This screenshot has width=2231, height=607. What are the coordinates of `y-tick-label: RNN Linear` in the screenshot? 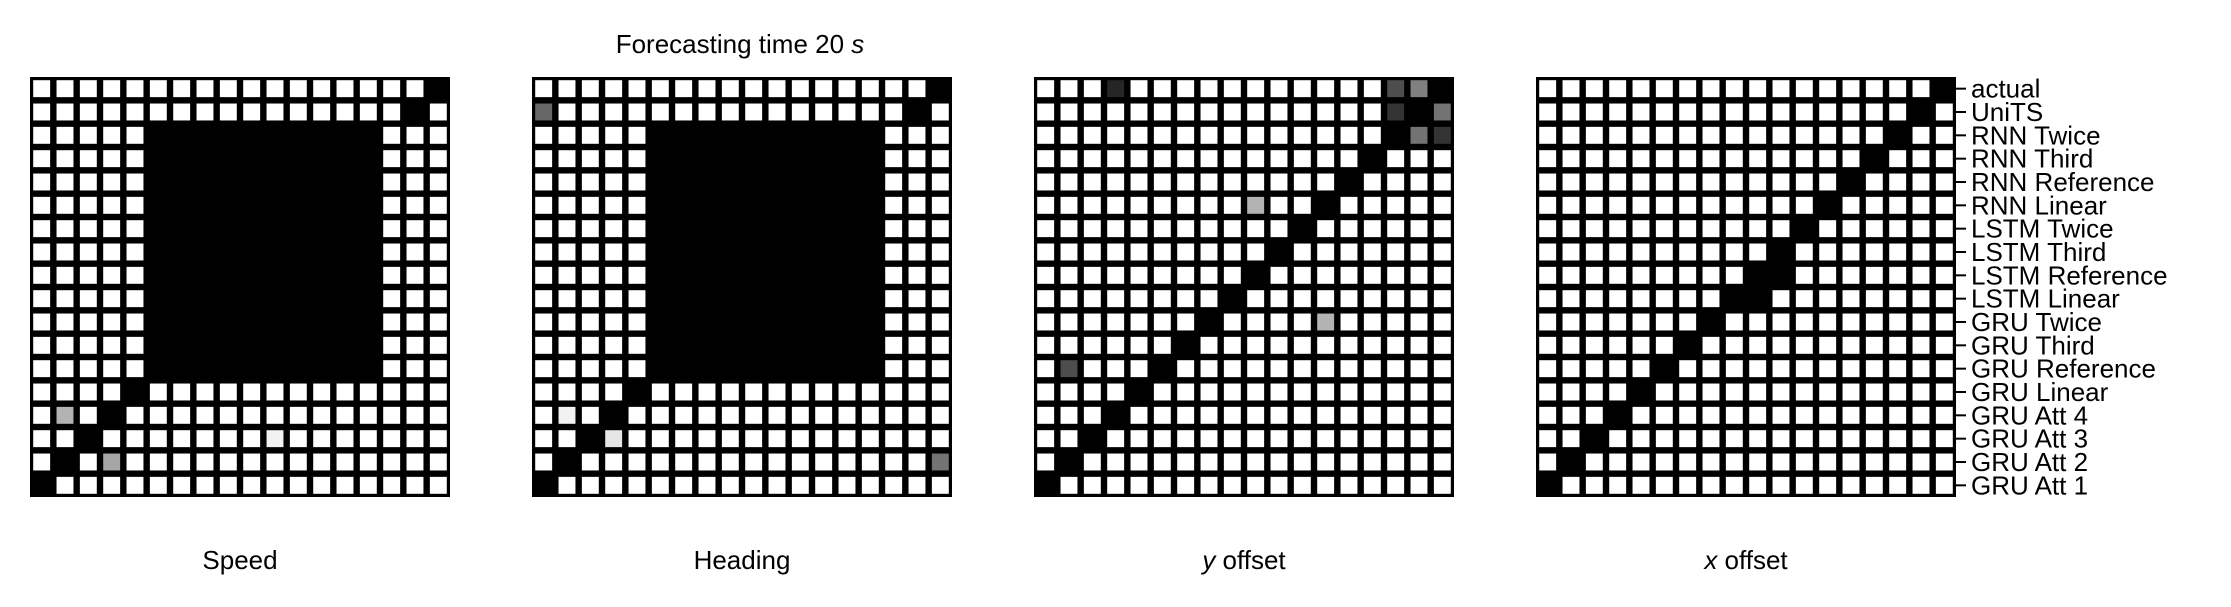 It's located at (2039, 205).